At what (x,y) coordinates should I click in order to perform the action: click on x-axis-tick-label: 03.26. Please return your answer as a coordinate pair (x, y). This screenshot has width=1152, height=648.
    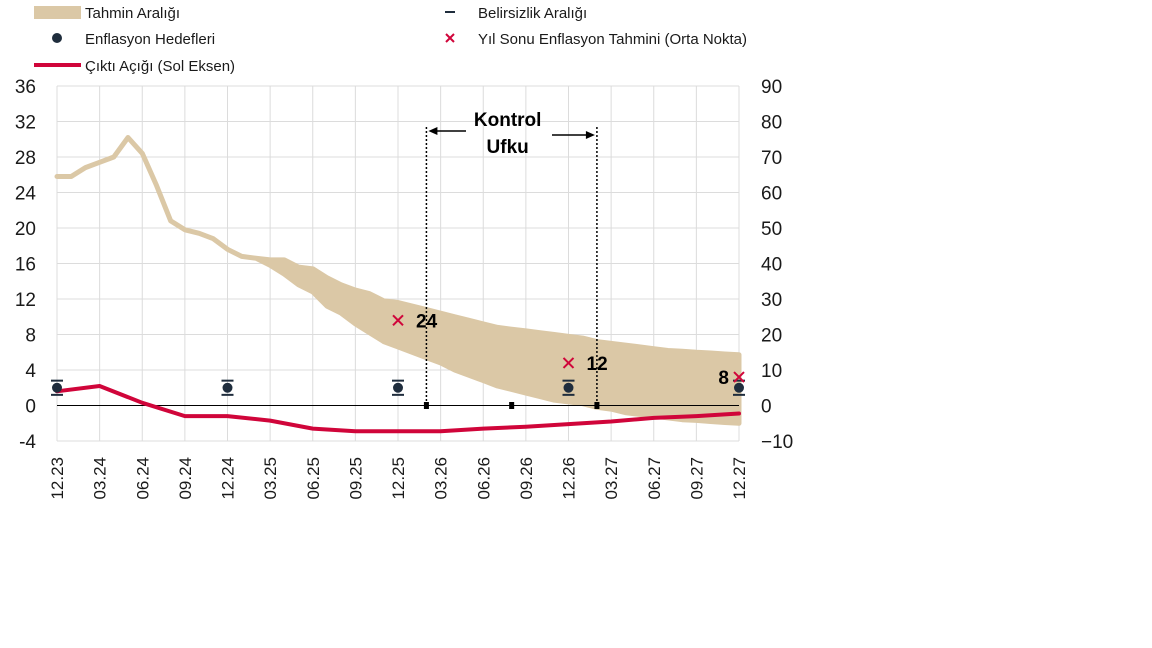
    Looking at the image, I should click on (441, 478).